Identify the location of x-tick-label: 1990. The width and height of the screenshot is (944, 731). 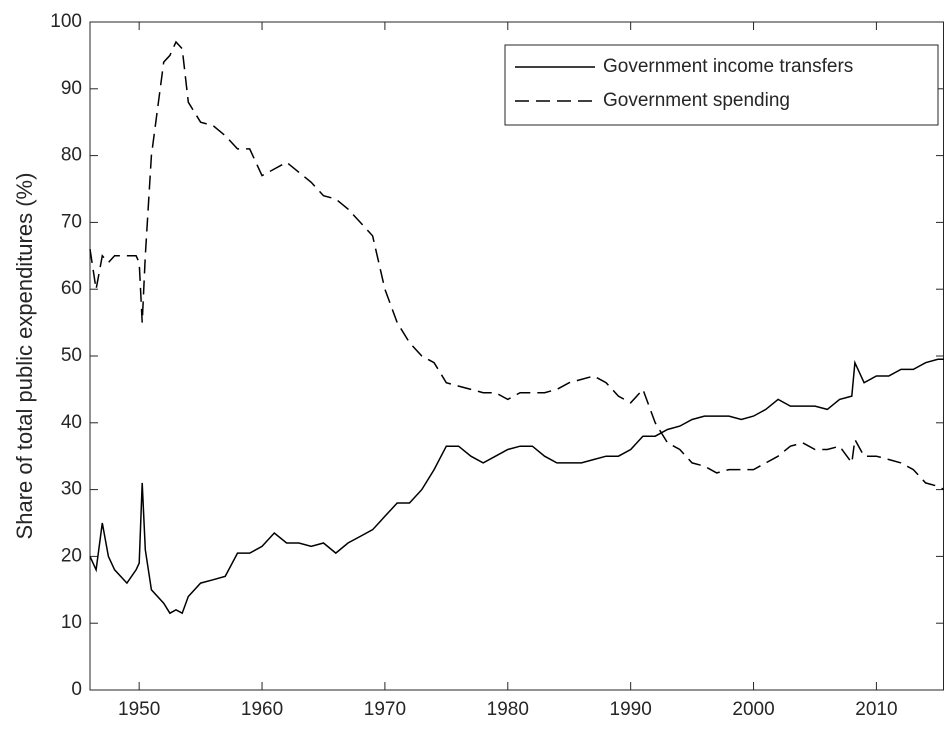
(631, 709).